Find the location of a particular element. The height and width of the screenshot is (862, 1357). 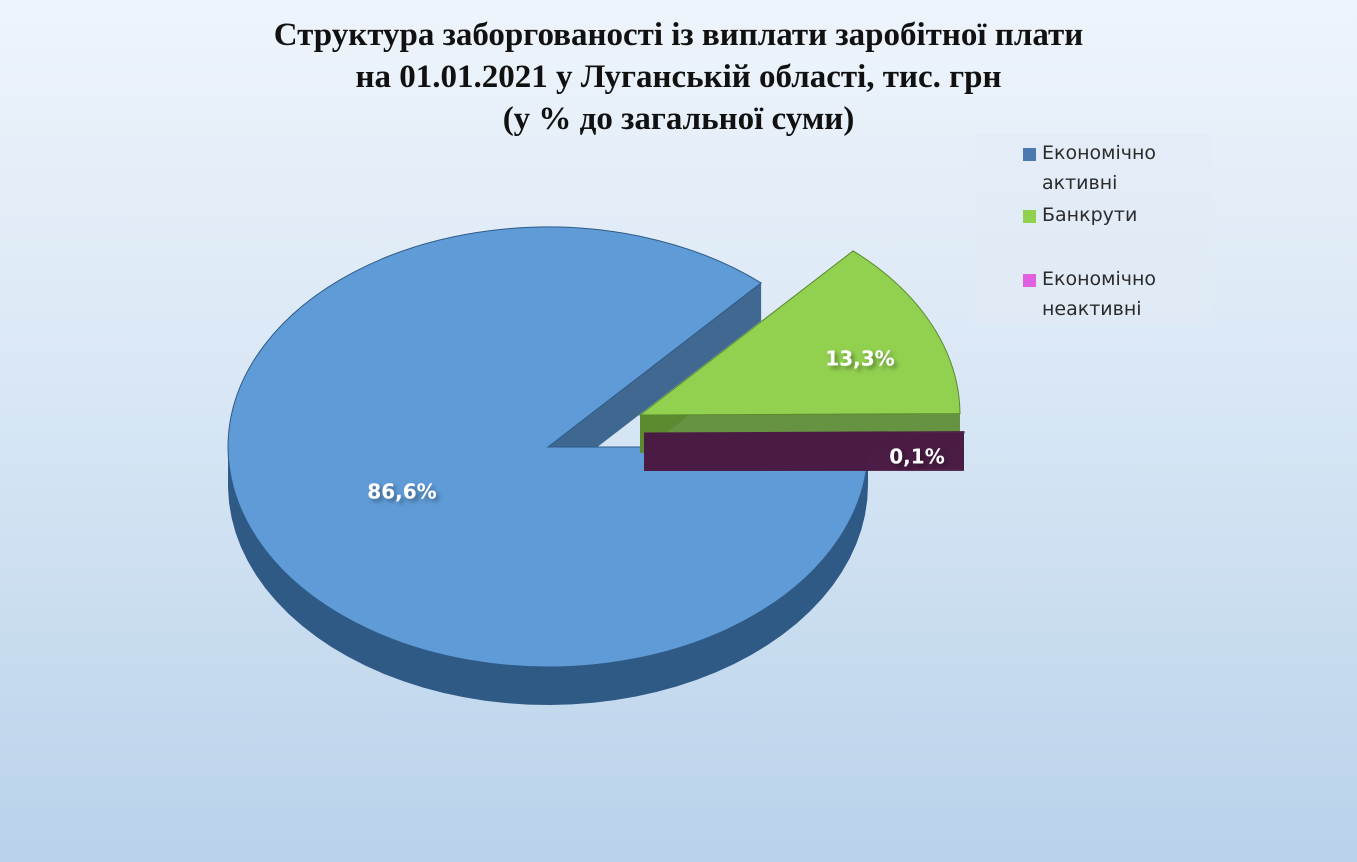

legend-swatch-bankrupt is located at coordinates (1029, 216).